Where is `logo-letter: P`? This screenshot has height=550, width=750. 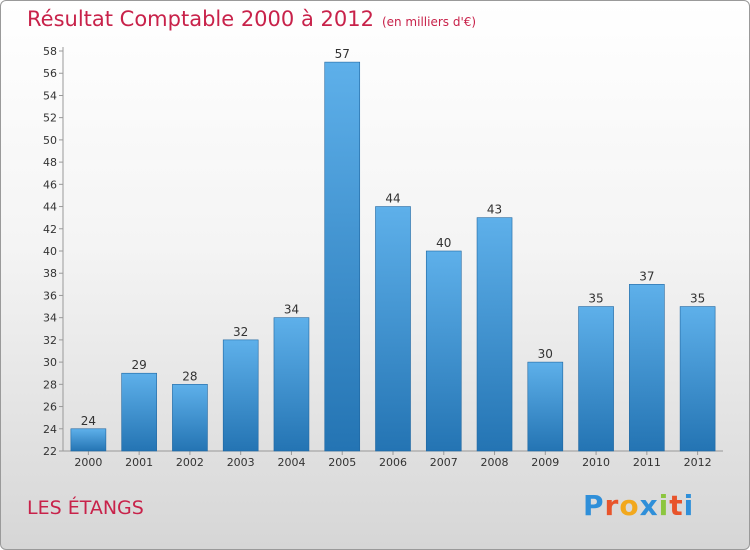
logo-letter: P is located at coordinates (594, 505).